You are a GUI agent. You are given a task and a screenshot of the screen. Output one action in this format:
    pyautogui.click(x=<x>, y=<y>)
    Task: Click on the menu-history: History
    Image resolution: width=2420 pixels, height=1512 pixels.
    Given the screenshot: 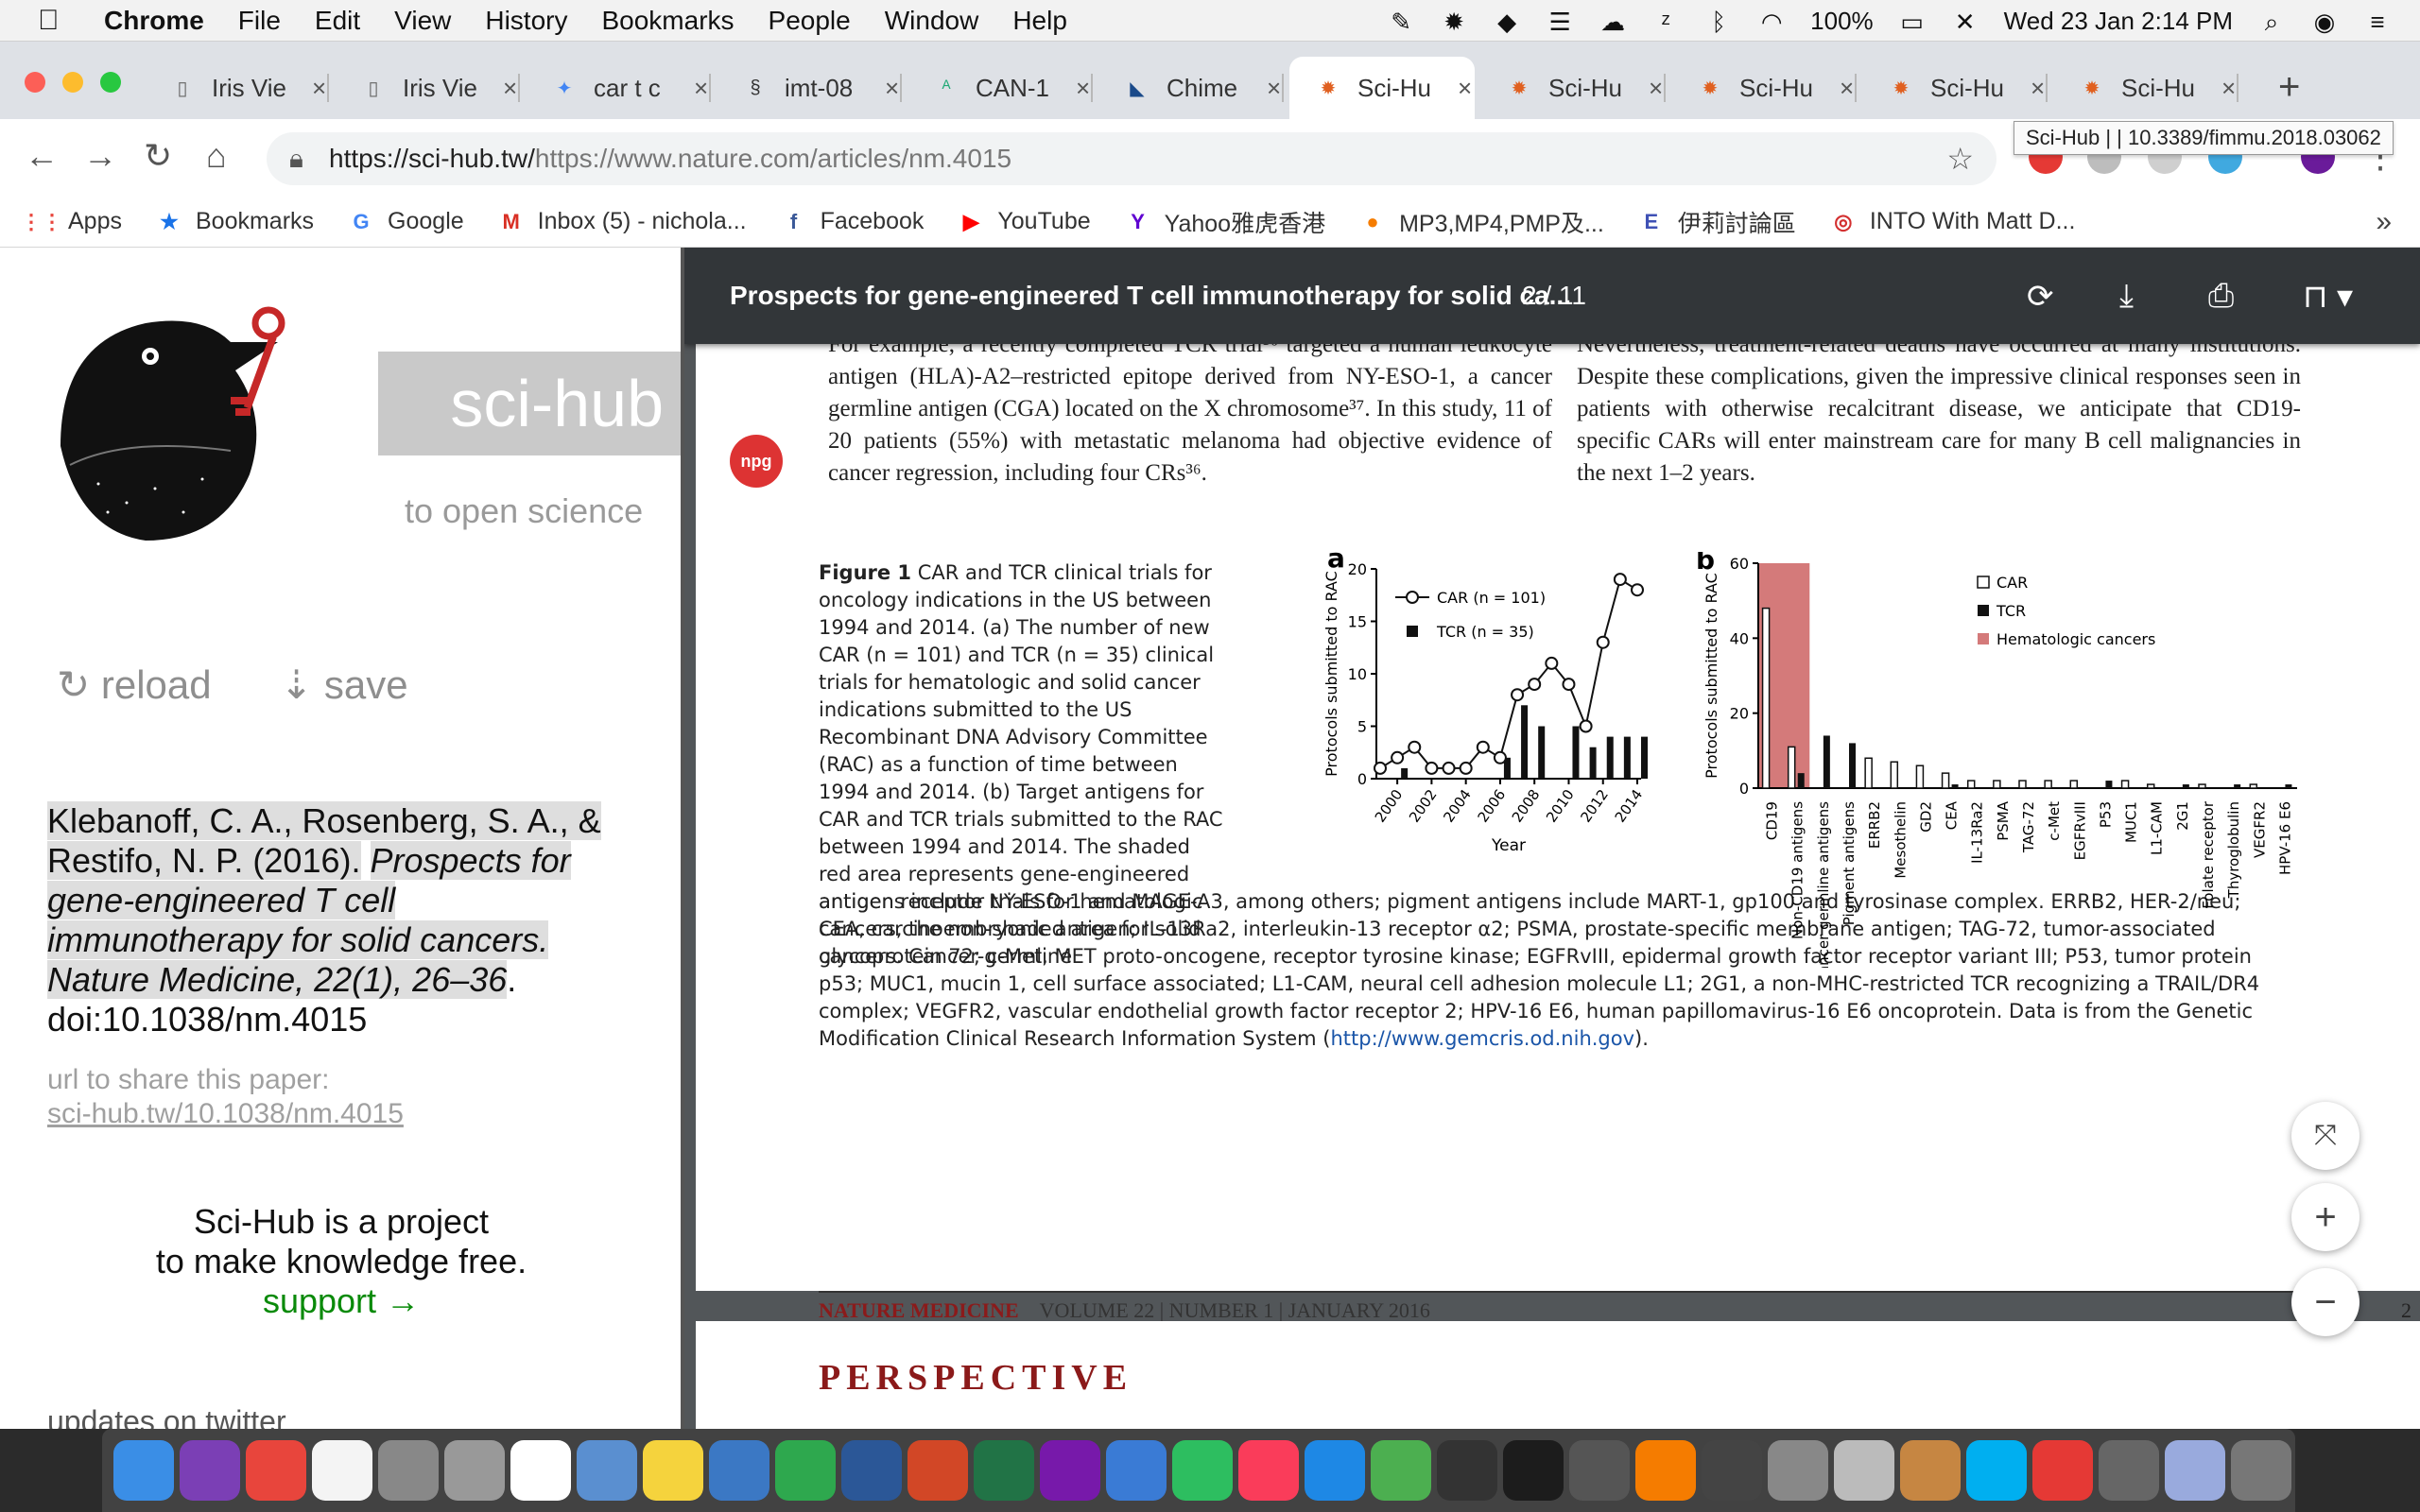 What is the action you would take?
    pyautogui.click(x=526, y=20)
    